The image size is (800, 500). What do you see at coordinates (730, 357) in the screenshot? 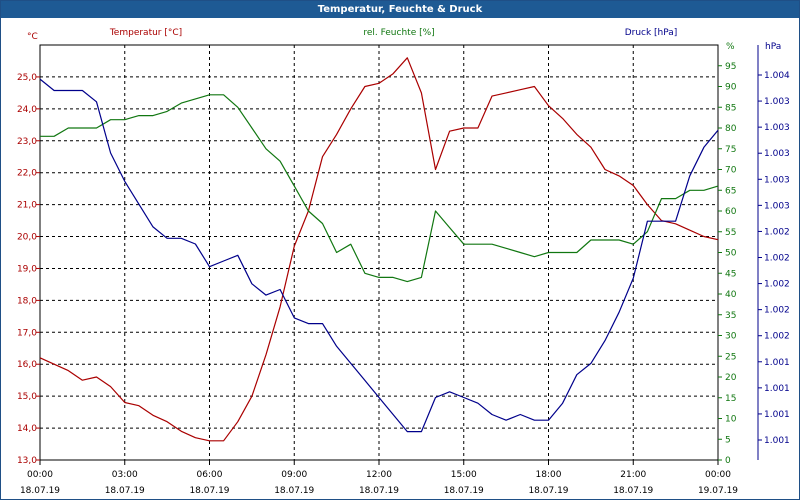
I see `humidity-tick-label: 25` at bounding box center [730, 357].